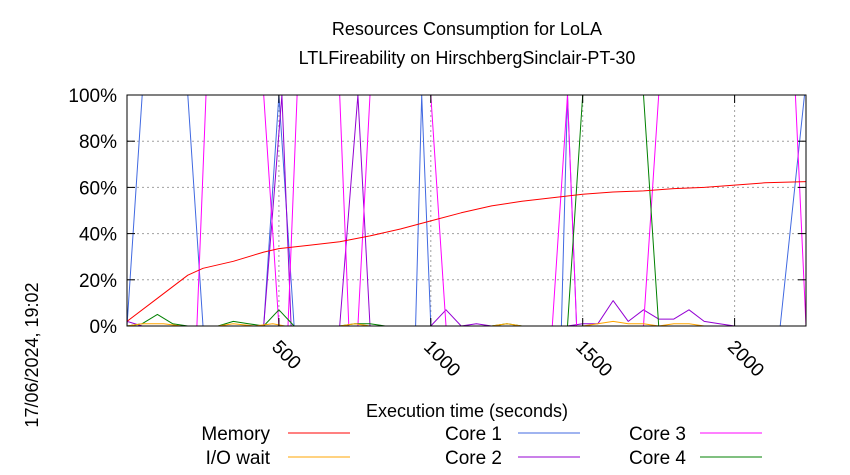 The width and height of the screenshot is (850, 475). Describe the element at coordinates (473, 458) in the screenshot. I see `legend-label-core-2: Core 2` at that location.